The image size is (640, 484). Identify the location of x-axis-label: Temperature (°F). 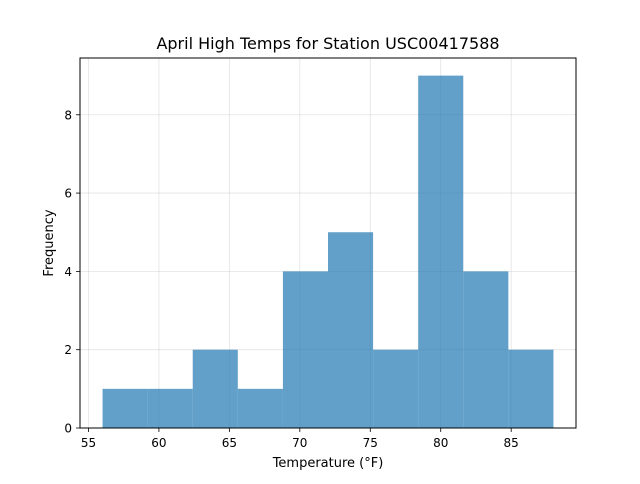
(328, 463).